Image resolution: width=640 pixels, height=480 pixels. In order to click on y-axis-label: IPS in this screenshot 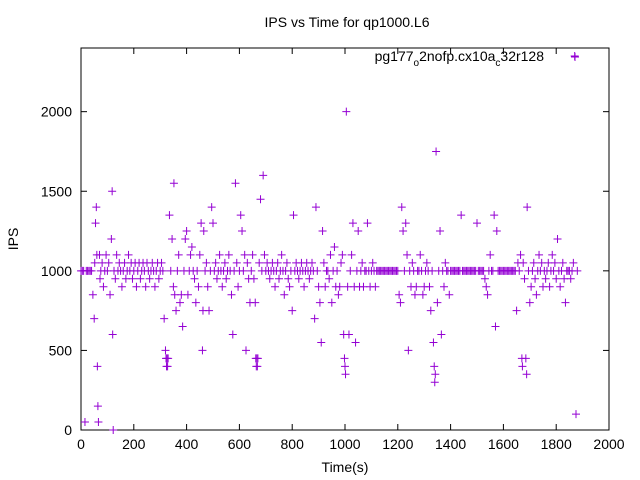, I will do `click(13, 239)`.